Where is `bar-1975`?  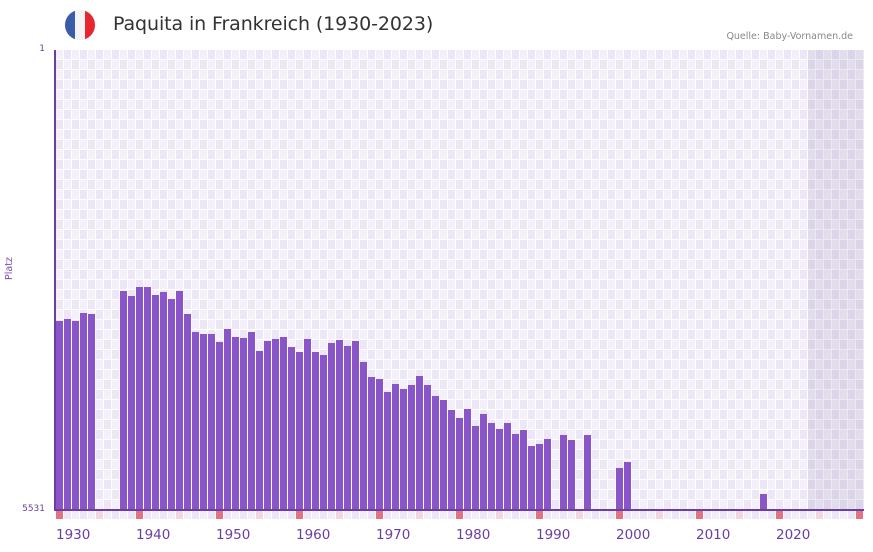
bar-1975 is located at coordinates (419, 442).